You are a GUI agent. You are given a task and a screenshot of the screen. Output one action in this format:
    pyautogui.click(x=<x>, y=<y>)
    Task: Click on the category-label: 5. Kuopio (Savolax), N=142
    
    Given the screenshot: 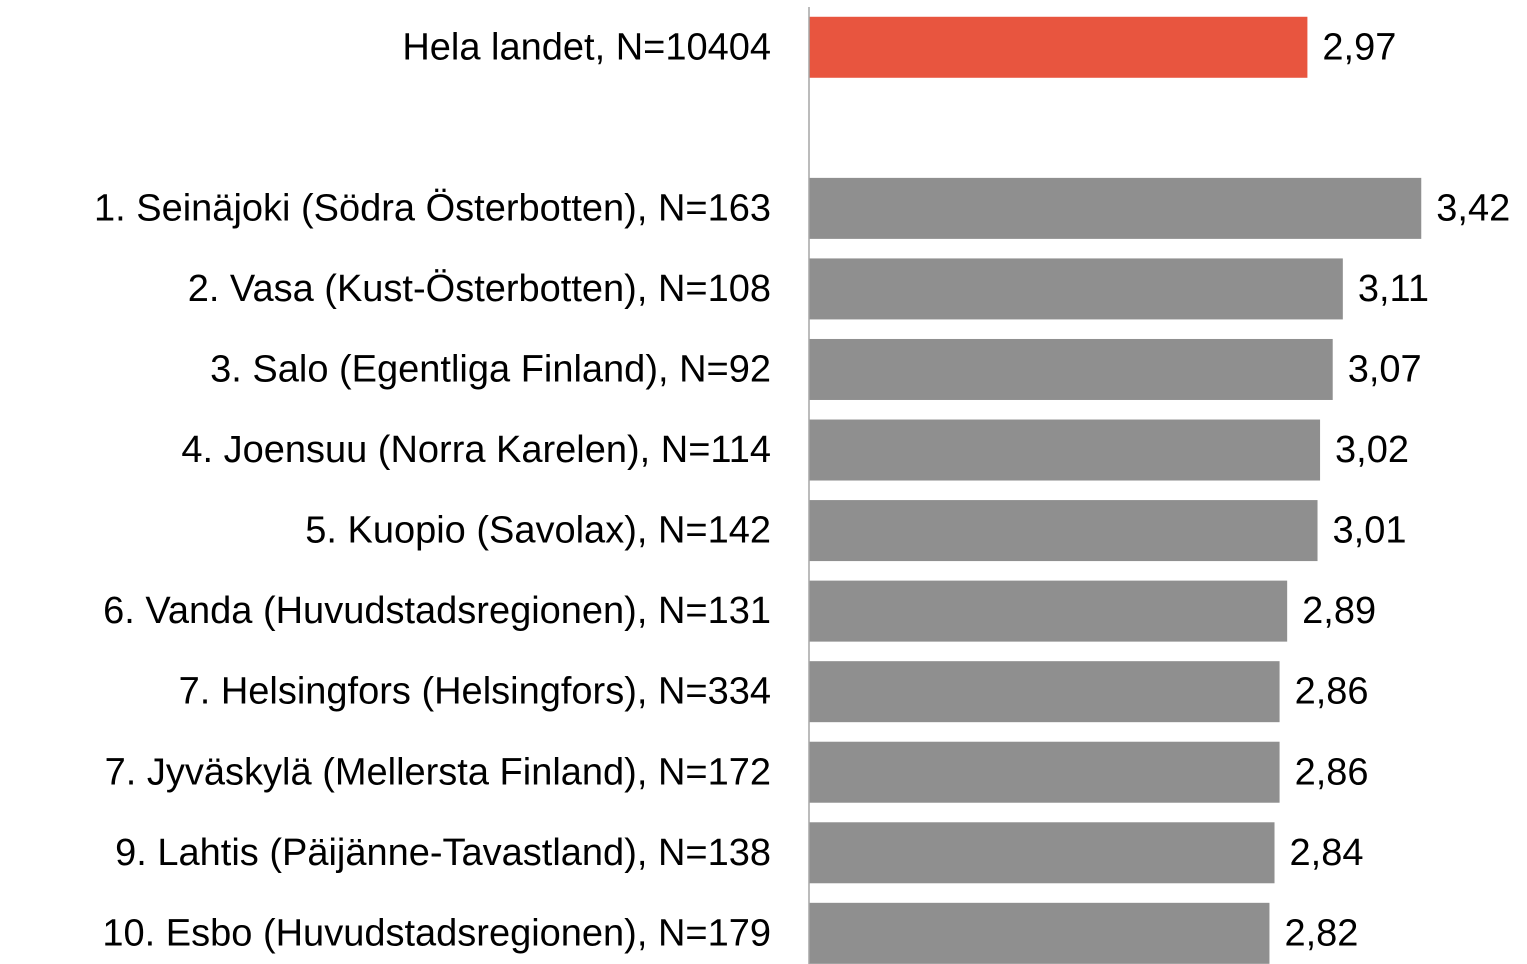 What is the action you would take?
    pyautogui.click(x=538, y=531)
    